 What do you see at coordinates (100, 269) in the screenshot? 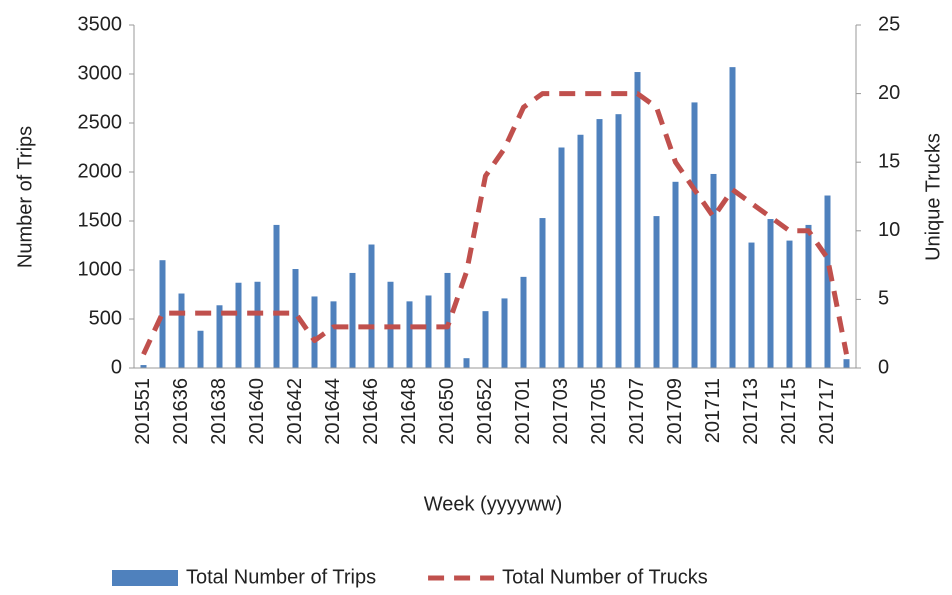
I see `y-tick-label: 1000` at bounding box center [100, 269].